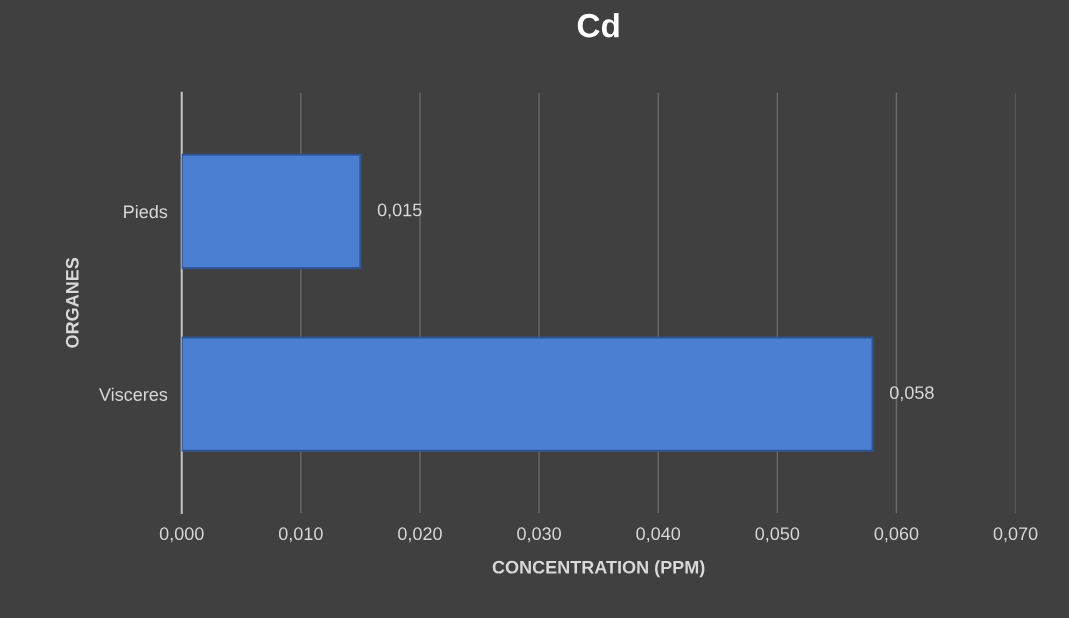 The width and height of the screenshot is (1069, 618). I want to click on x-tick-label: 0,000, so click(181, 535).